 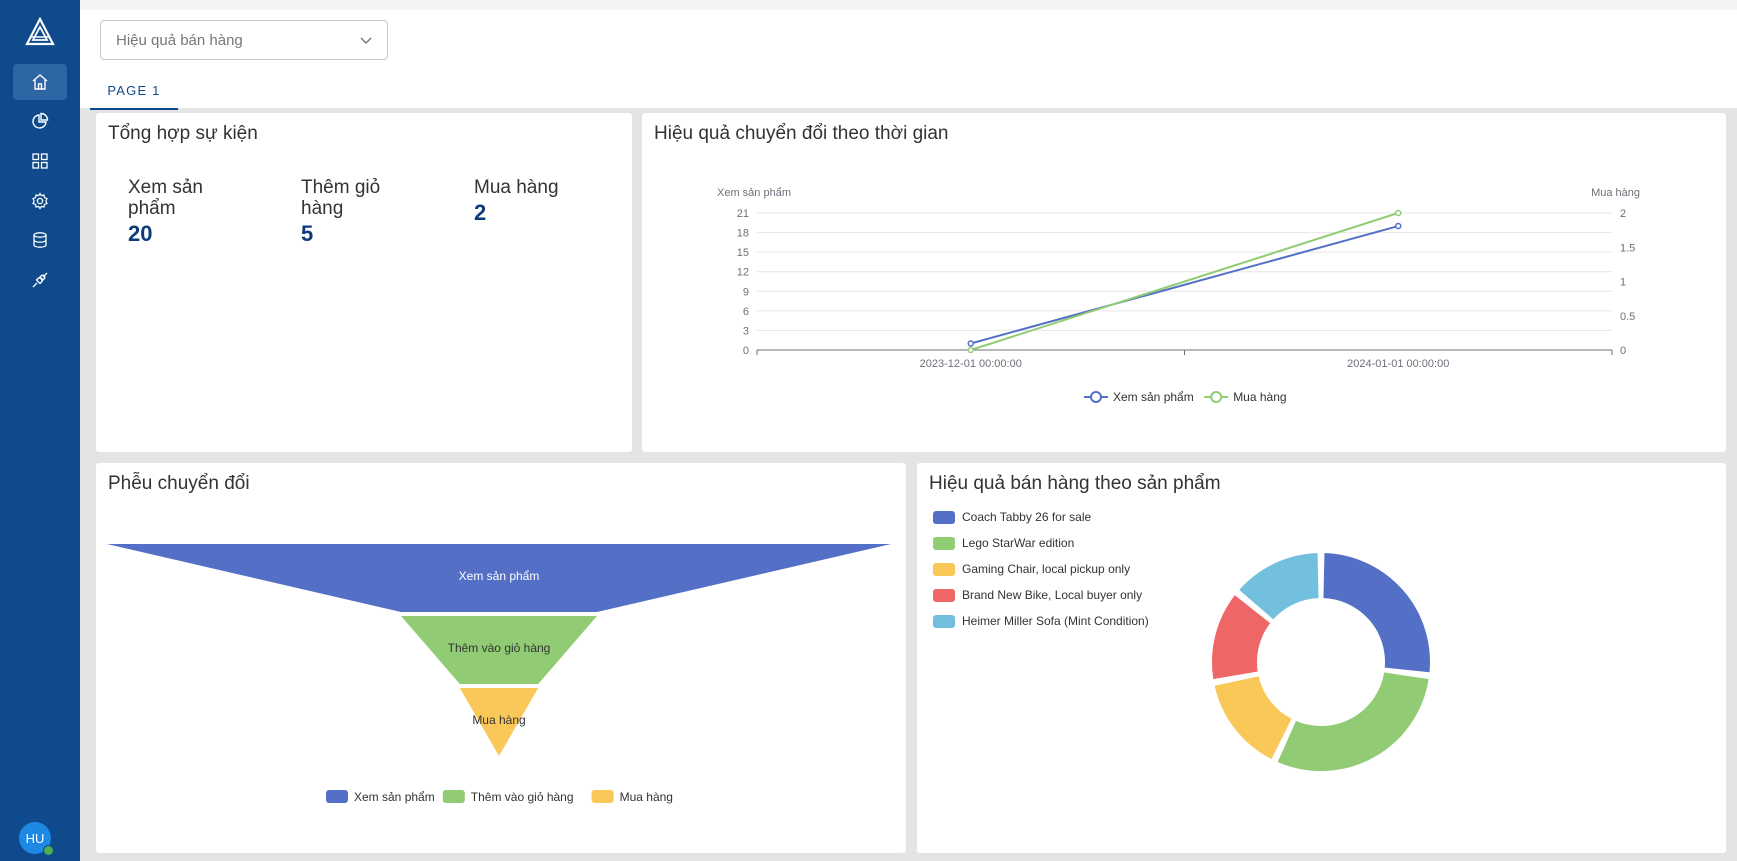 I want to click on y-left-tick-label: 6, so click(x=746, y=312).